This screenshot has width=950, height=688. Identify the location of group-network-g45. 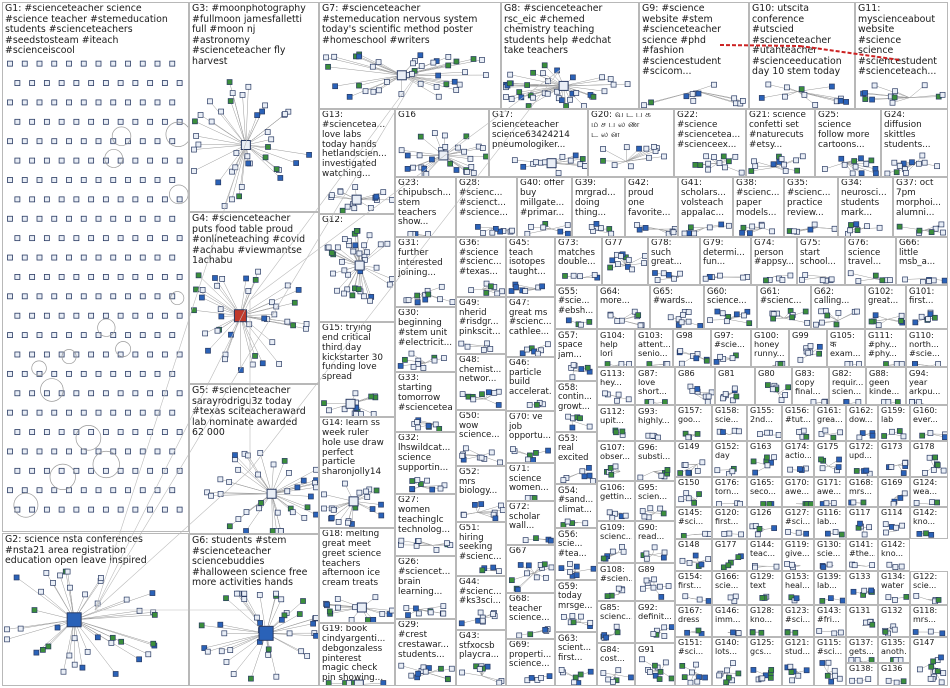
(526, 287).